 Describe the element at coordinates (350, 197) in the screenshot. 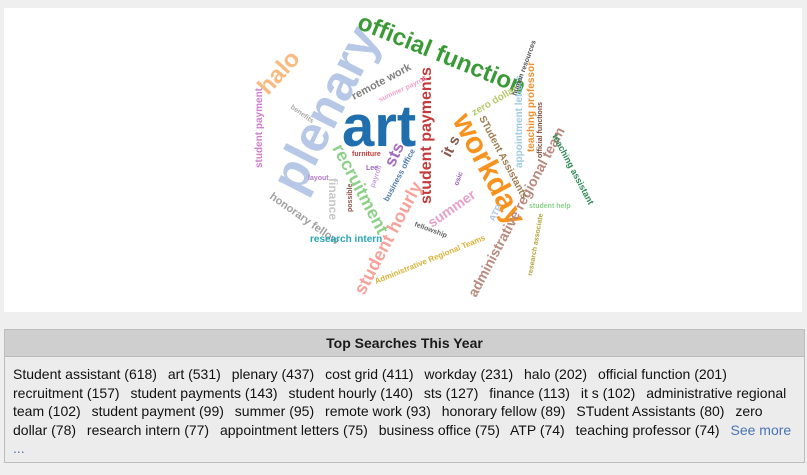

I see `cloud-word-possible: possible` at that location.